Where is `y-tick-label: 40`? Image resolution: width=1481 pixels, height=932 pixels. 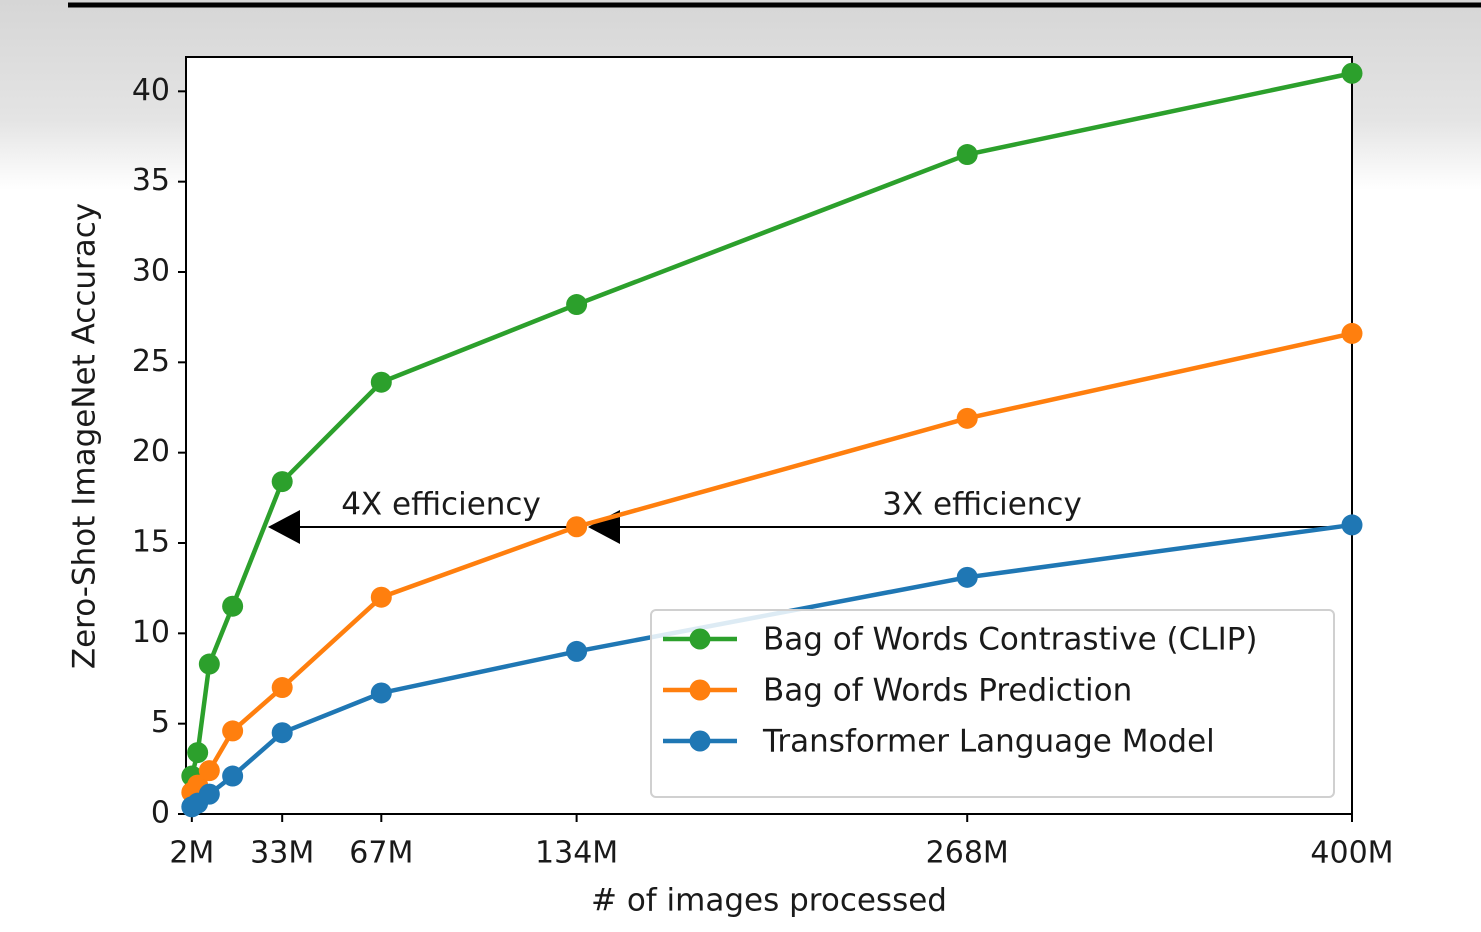
y-tick-label: 40 is located at coordinates (151, 90).